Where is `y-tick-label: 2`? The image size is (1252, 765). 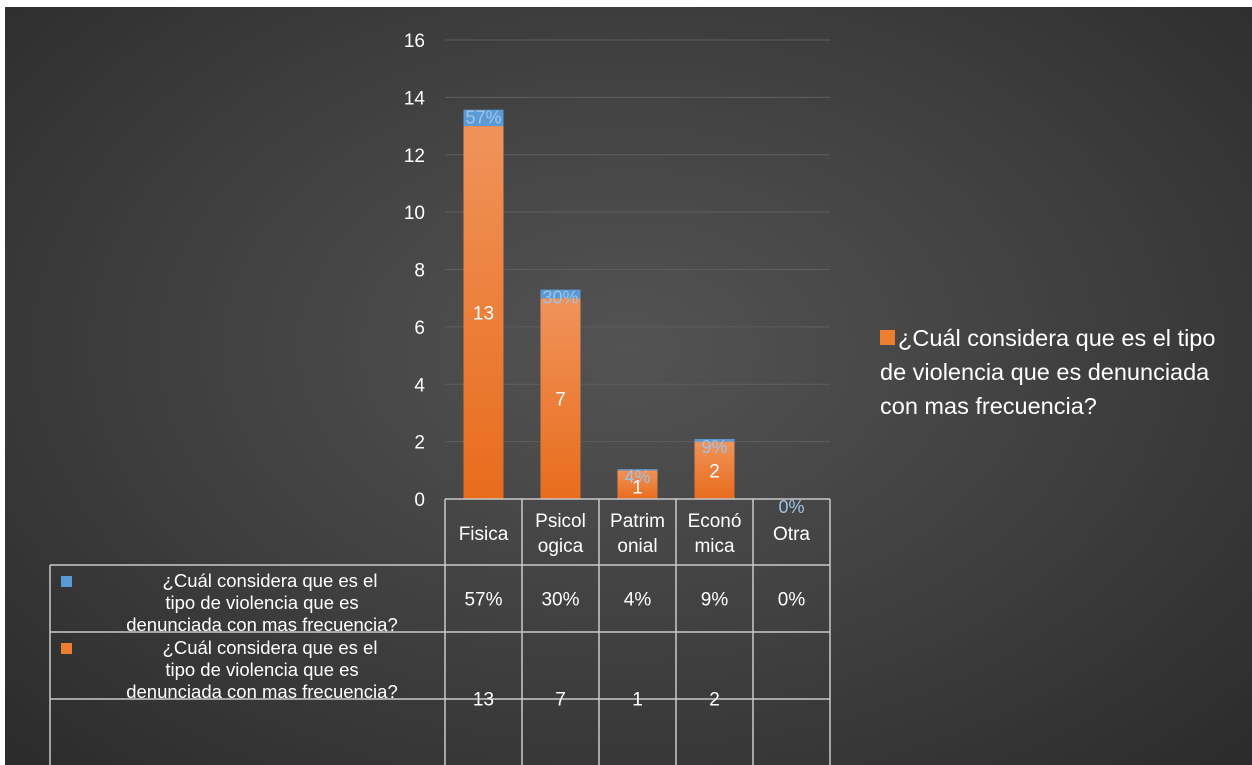
y-tick-label: 2 is located at coordinates (419, 443).